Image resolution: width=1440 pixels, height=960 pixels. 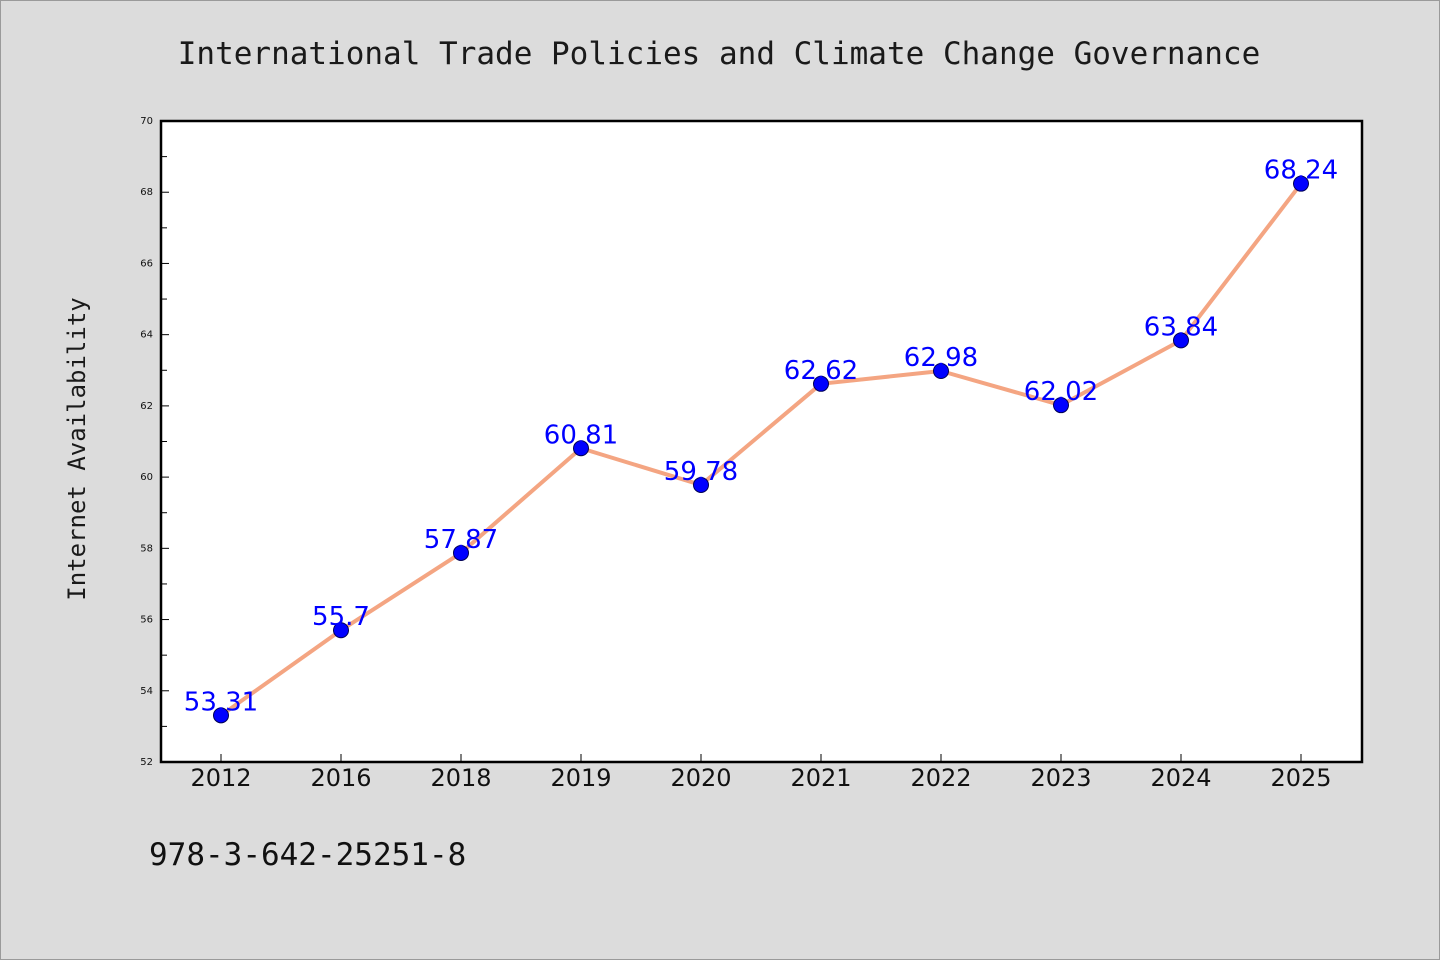 What do you see at coordinates (761, 773) in the screenshot?
I see `x-axis-ticks: 2012 2016 2018 2019 2020 2021 2022 2023 2024 2025` at bounding box center [761, 773].